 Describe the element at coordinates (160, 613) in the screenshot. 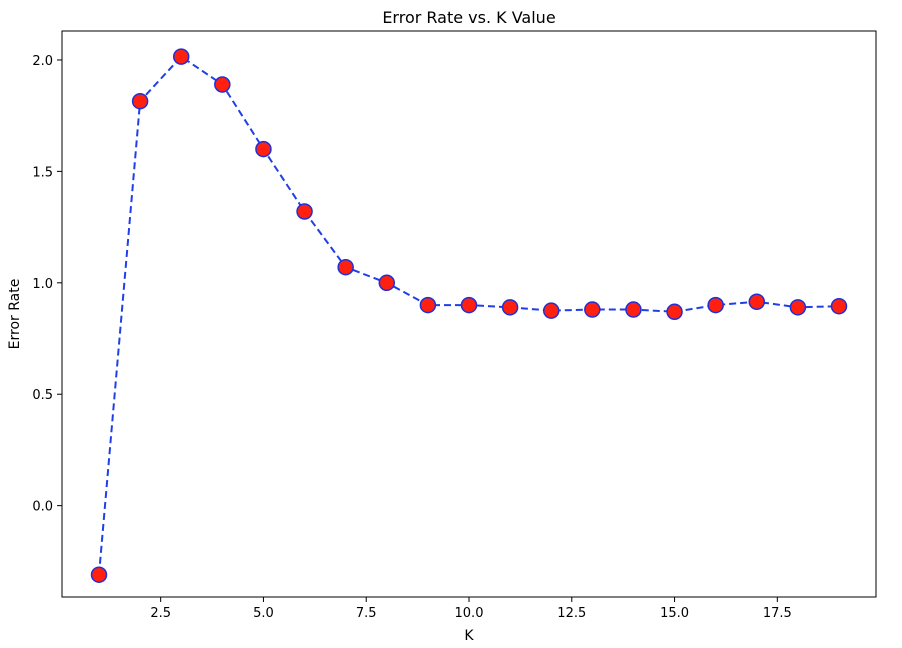

I see `x-tick-label: 2.5` at that location.